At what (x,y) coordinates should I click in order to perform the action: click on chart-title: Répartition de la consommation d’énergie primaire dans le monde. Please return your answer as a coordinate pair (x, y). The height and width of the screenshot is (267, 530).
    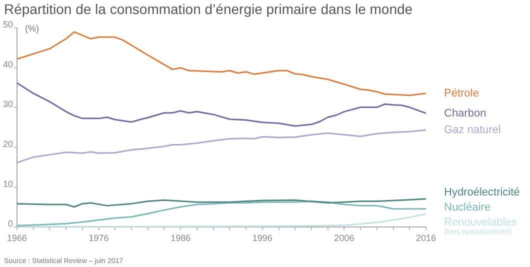
    Looking at the image, I should click on (208, 8).